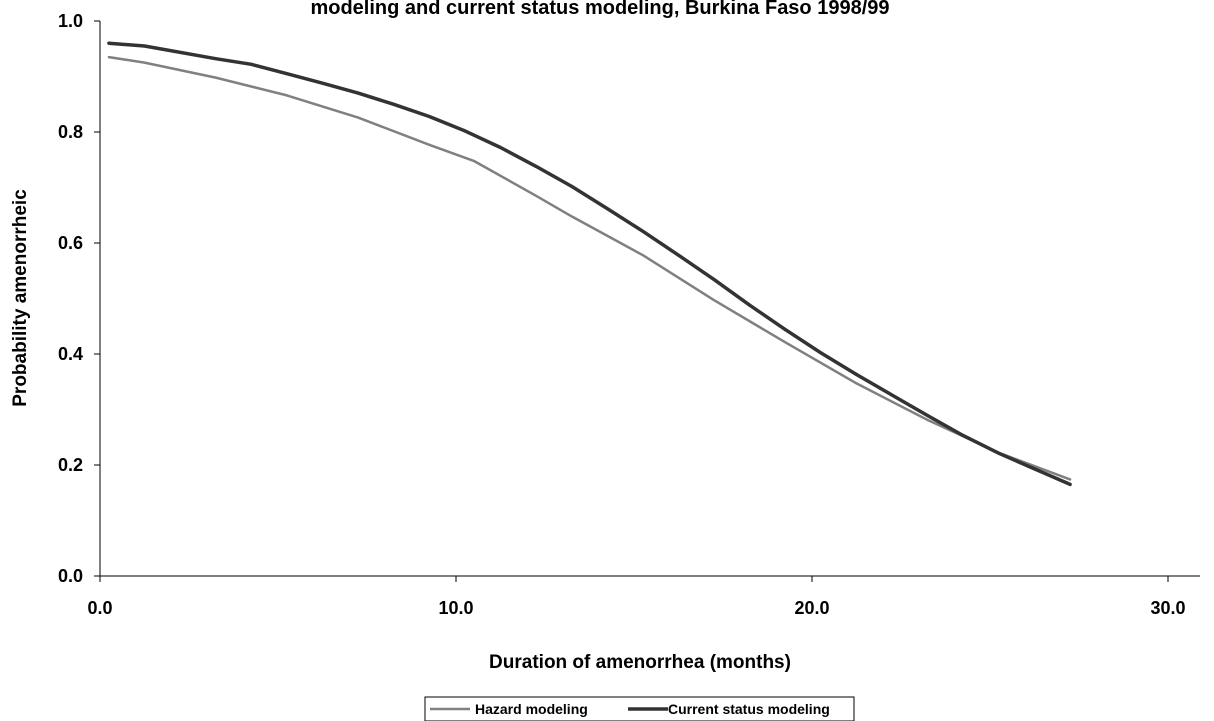  I want to click on x-axis-title: Duration of amenorrhea (months), so click(640, 662).